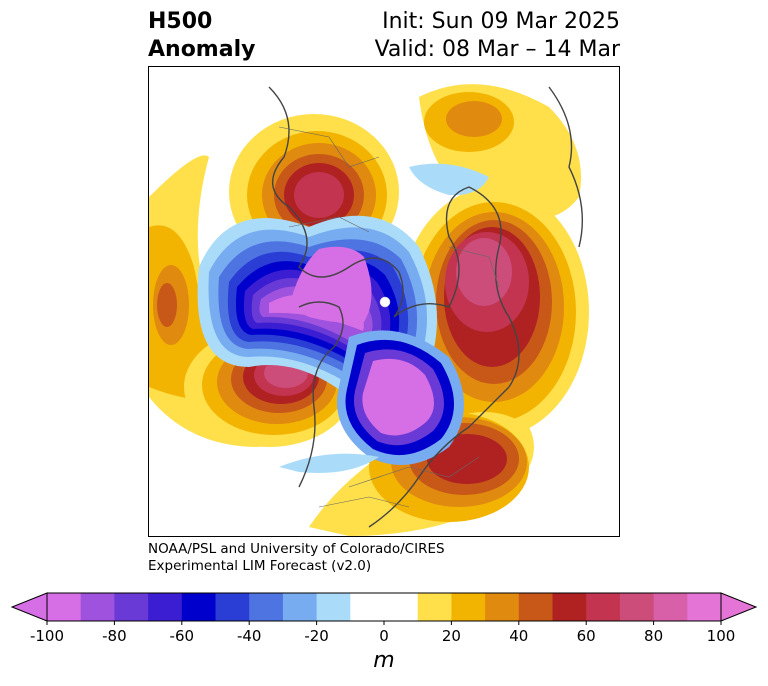 The height and width of the screenshot is (686, 768). I want to click on credit-line-2: Experimental LIM Forecast (v2.0), so click(260, 566).